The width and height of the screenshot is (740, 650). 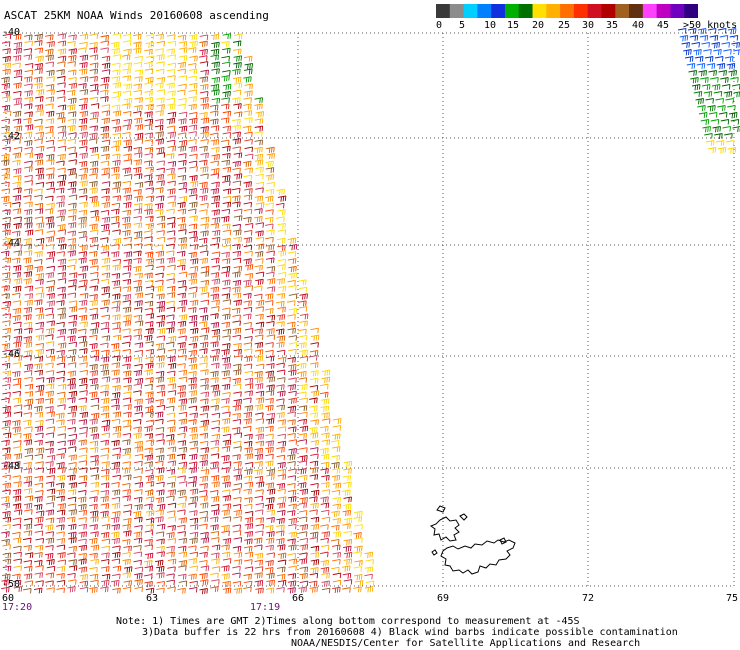 What do you see at coordinates (265, 607) in the screenshot?
I see `time-label: 17:19` at bounding box center [265, 607].